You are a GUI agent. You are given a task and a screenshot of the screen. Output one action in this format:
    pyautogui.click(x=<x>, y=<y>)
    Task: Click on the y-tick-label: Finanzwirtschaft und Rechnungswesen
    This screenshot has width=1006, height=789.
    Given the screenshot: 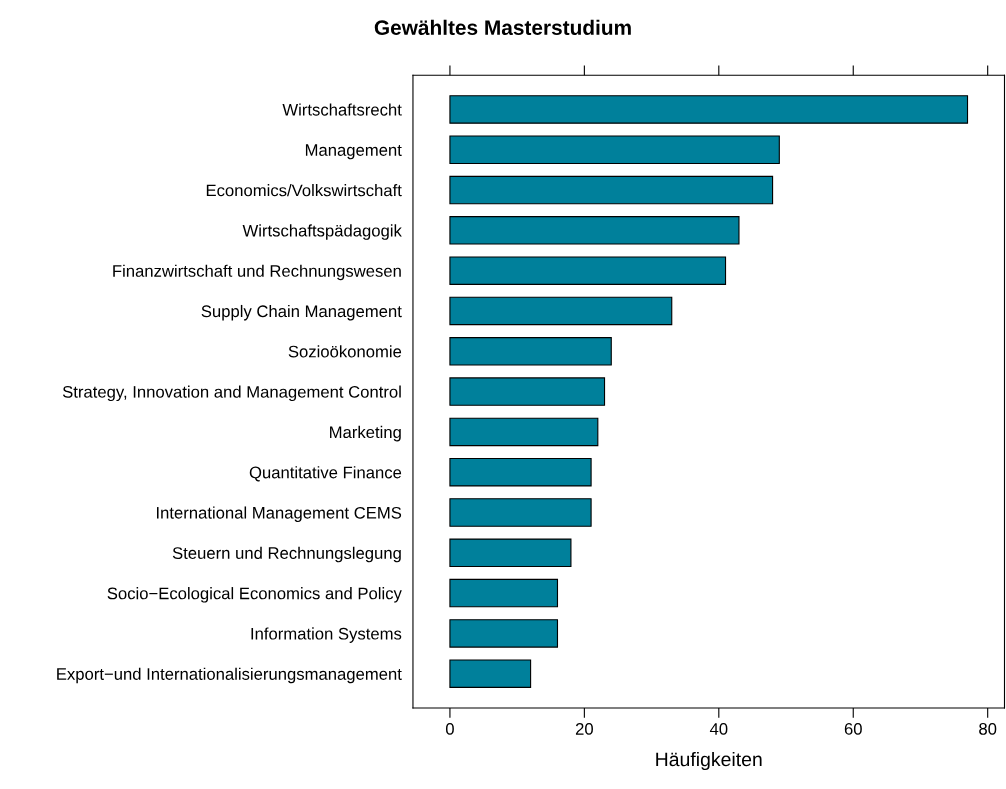 What is the action you would take?
    pyautogui.click(x=257, y=272)
    